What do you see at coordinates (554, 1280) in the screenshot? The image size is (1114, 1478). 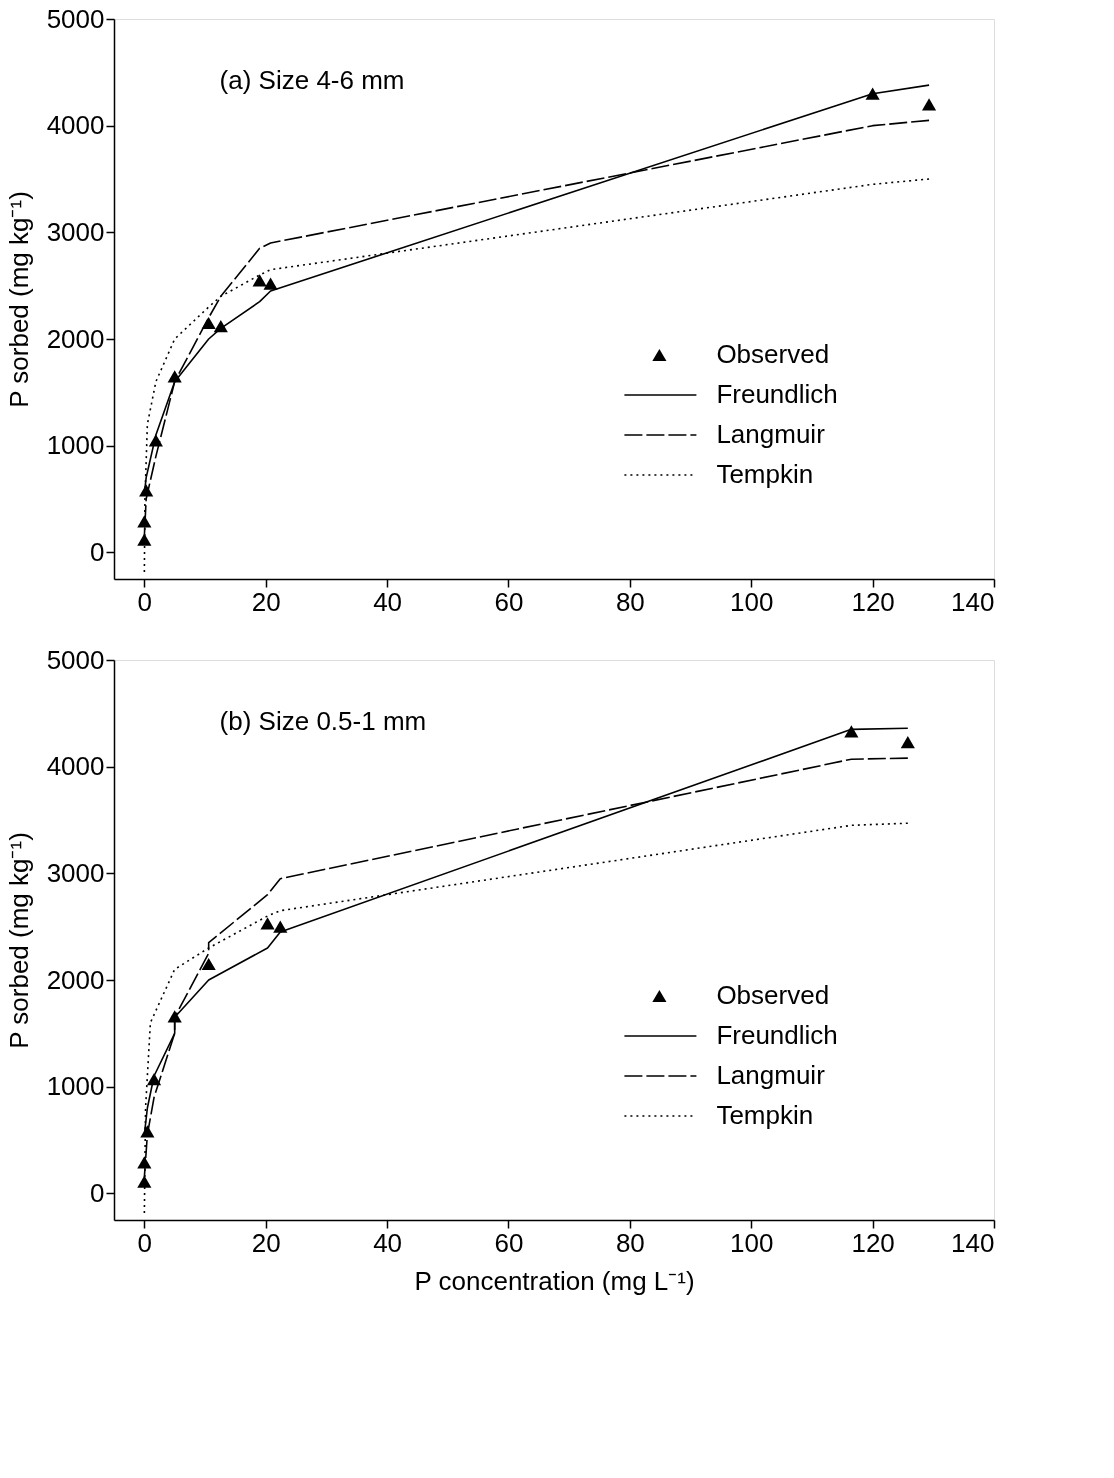 I see `x-axis-title: P concentration (mg L⁻¹)` at bounding box center [554, 1280].